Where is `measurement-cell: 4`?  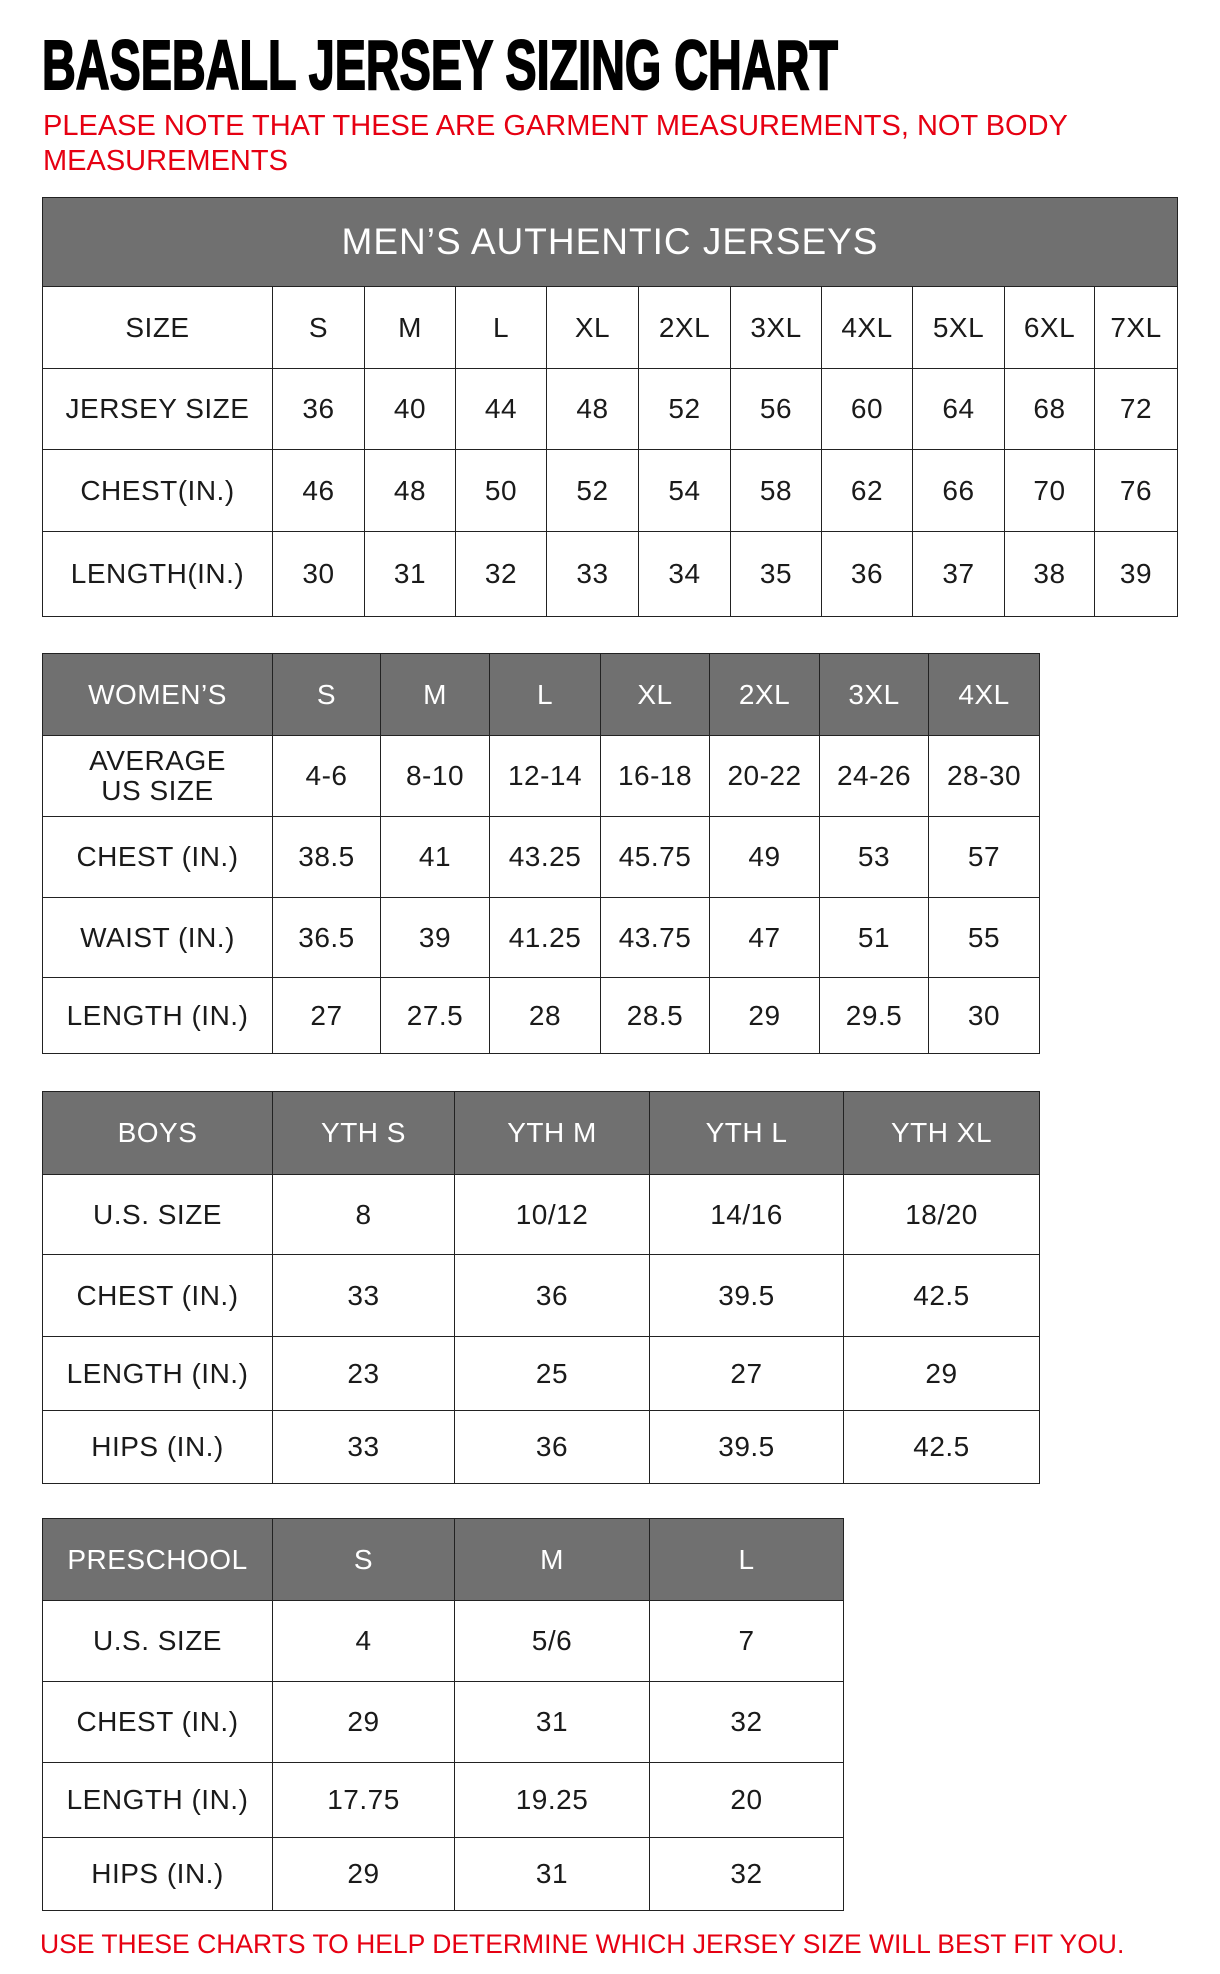 measurement-cell: 4 is located at coordinates (363, 1641).